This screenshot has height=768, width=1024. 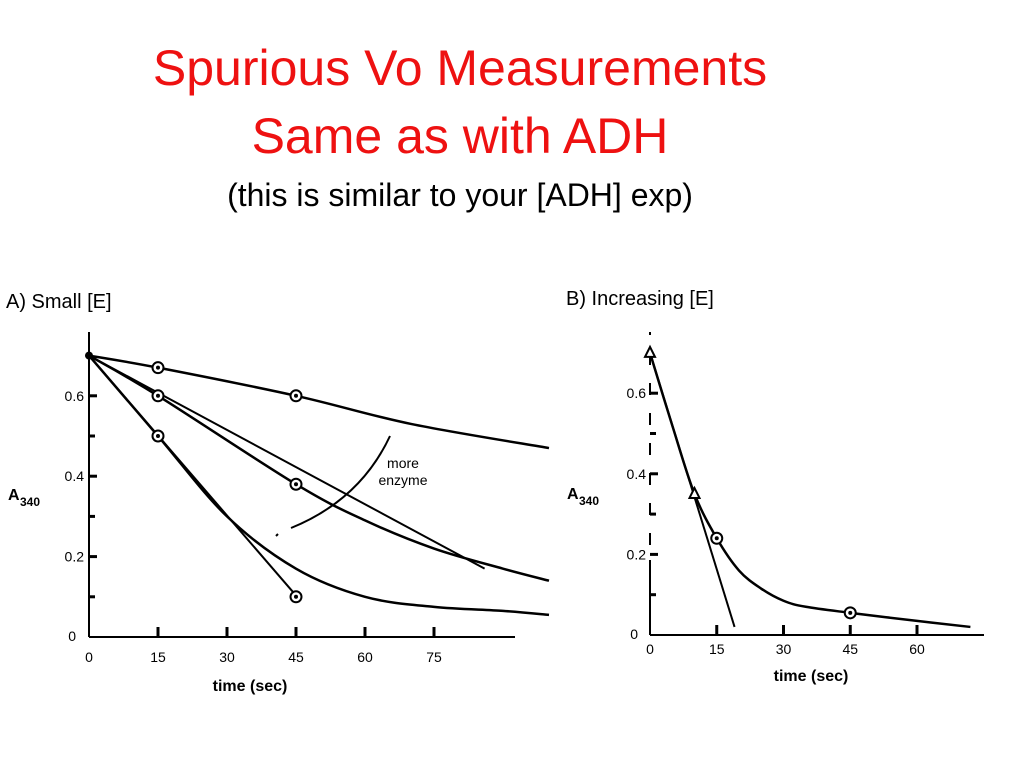 What do you see at coordinates (89, 355) in the screenshot?
I see `start-point` at bounding box center [89, 355].